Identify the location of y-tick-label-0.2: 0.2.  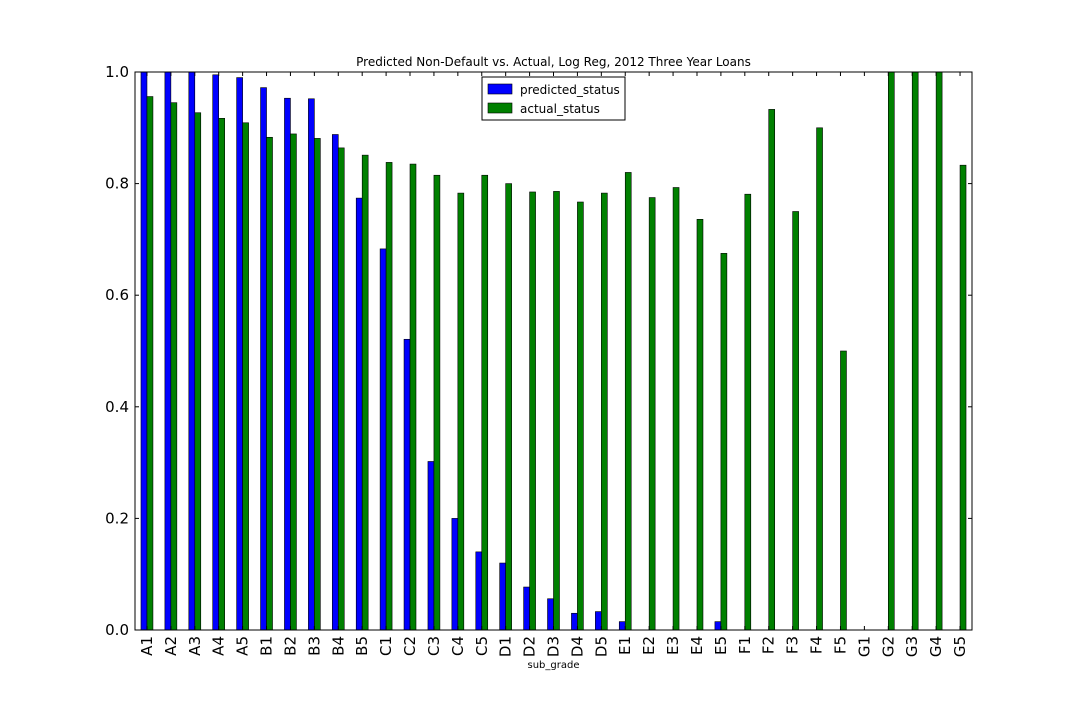
(117, 518).